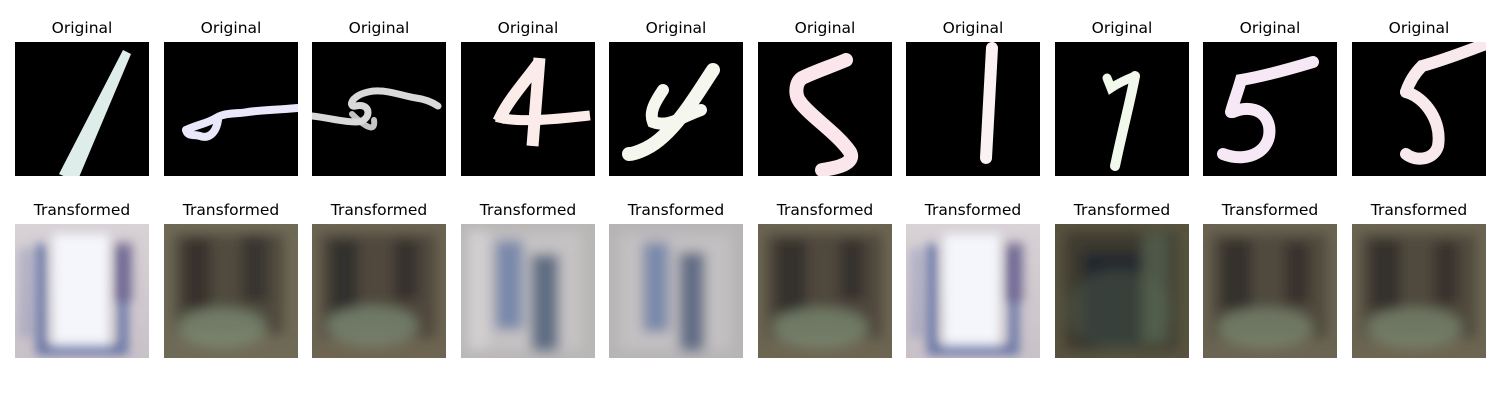 This screenshot has width=1500, height=400. I want to click on digit-7-image, so click(1122, 109).